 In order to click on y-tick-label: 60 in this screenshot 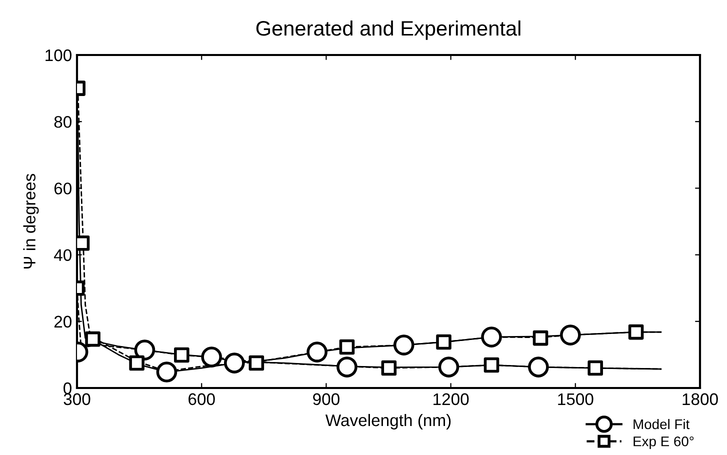, I will do `click(63, 188)`.